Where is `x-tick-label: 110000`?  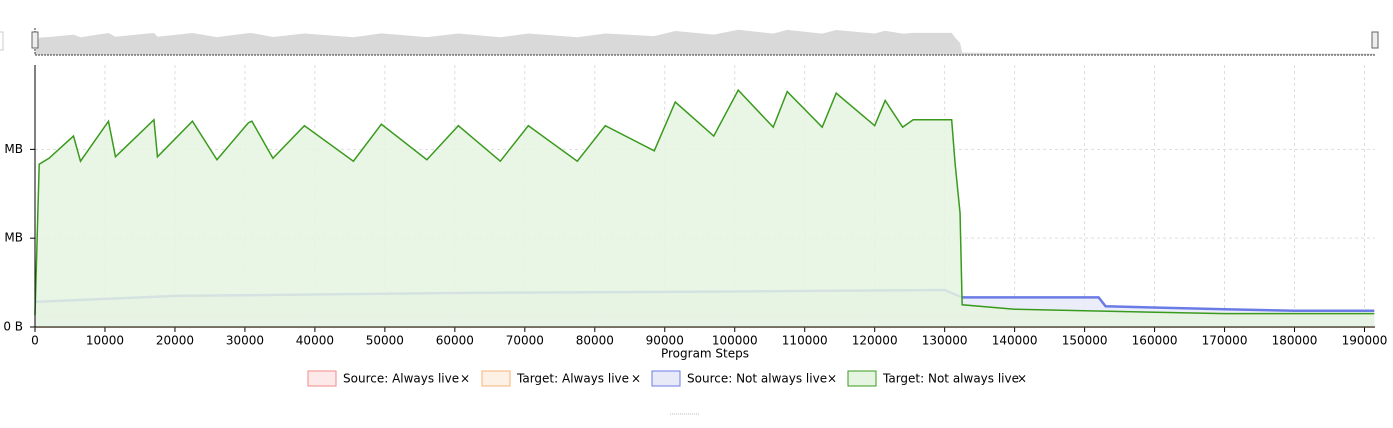 x-tick-label: 110000 is located at coordinates (805, 341).